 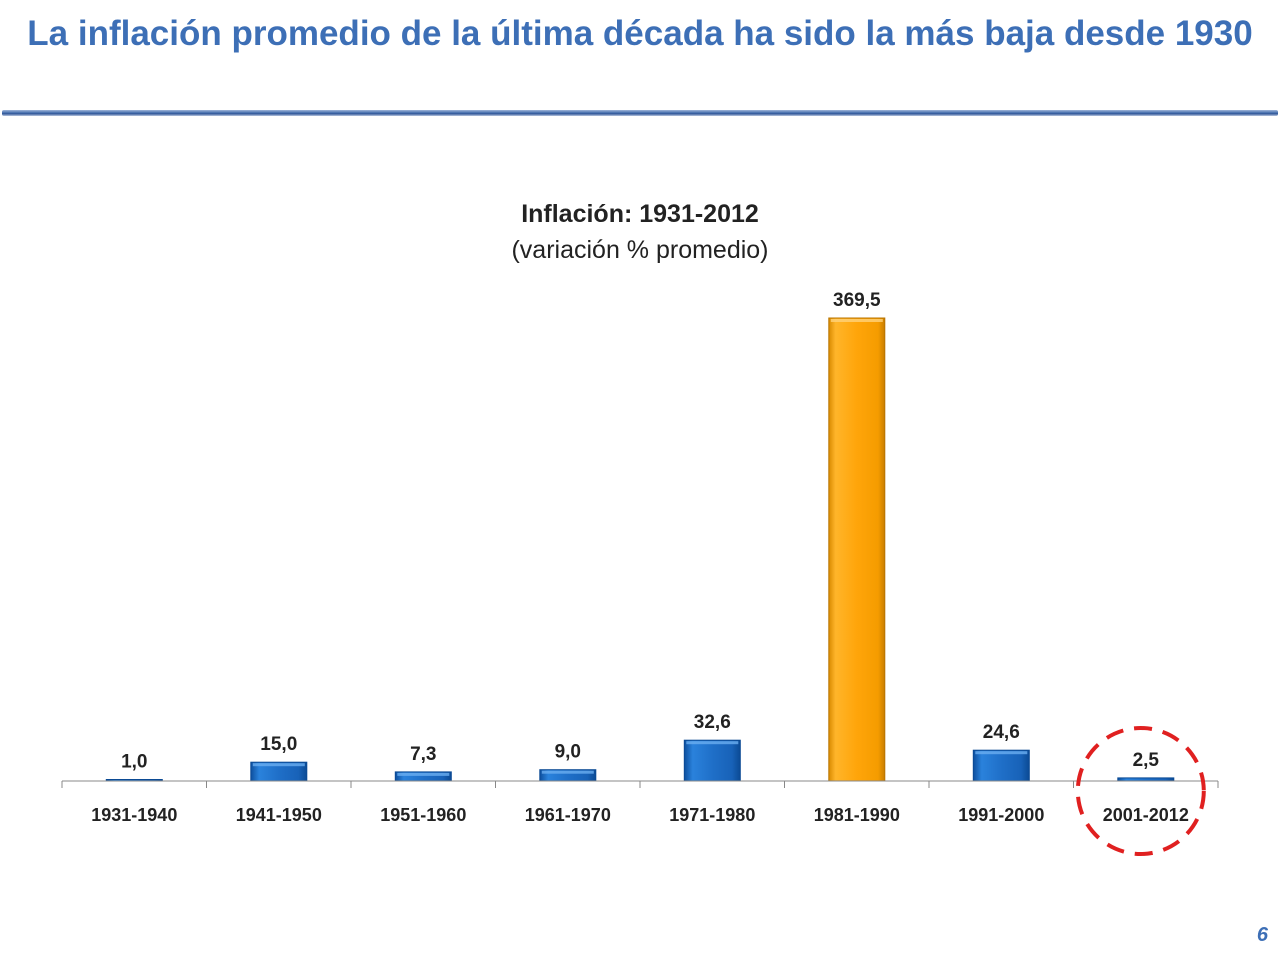 What do you see at coordinates (640, 214) in the screenshot?
I see `chart-title: Inflación: 1931-2012` at bounding box center [640, 214].